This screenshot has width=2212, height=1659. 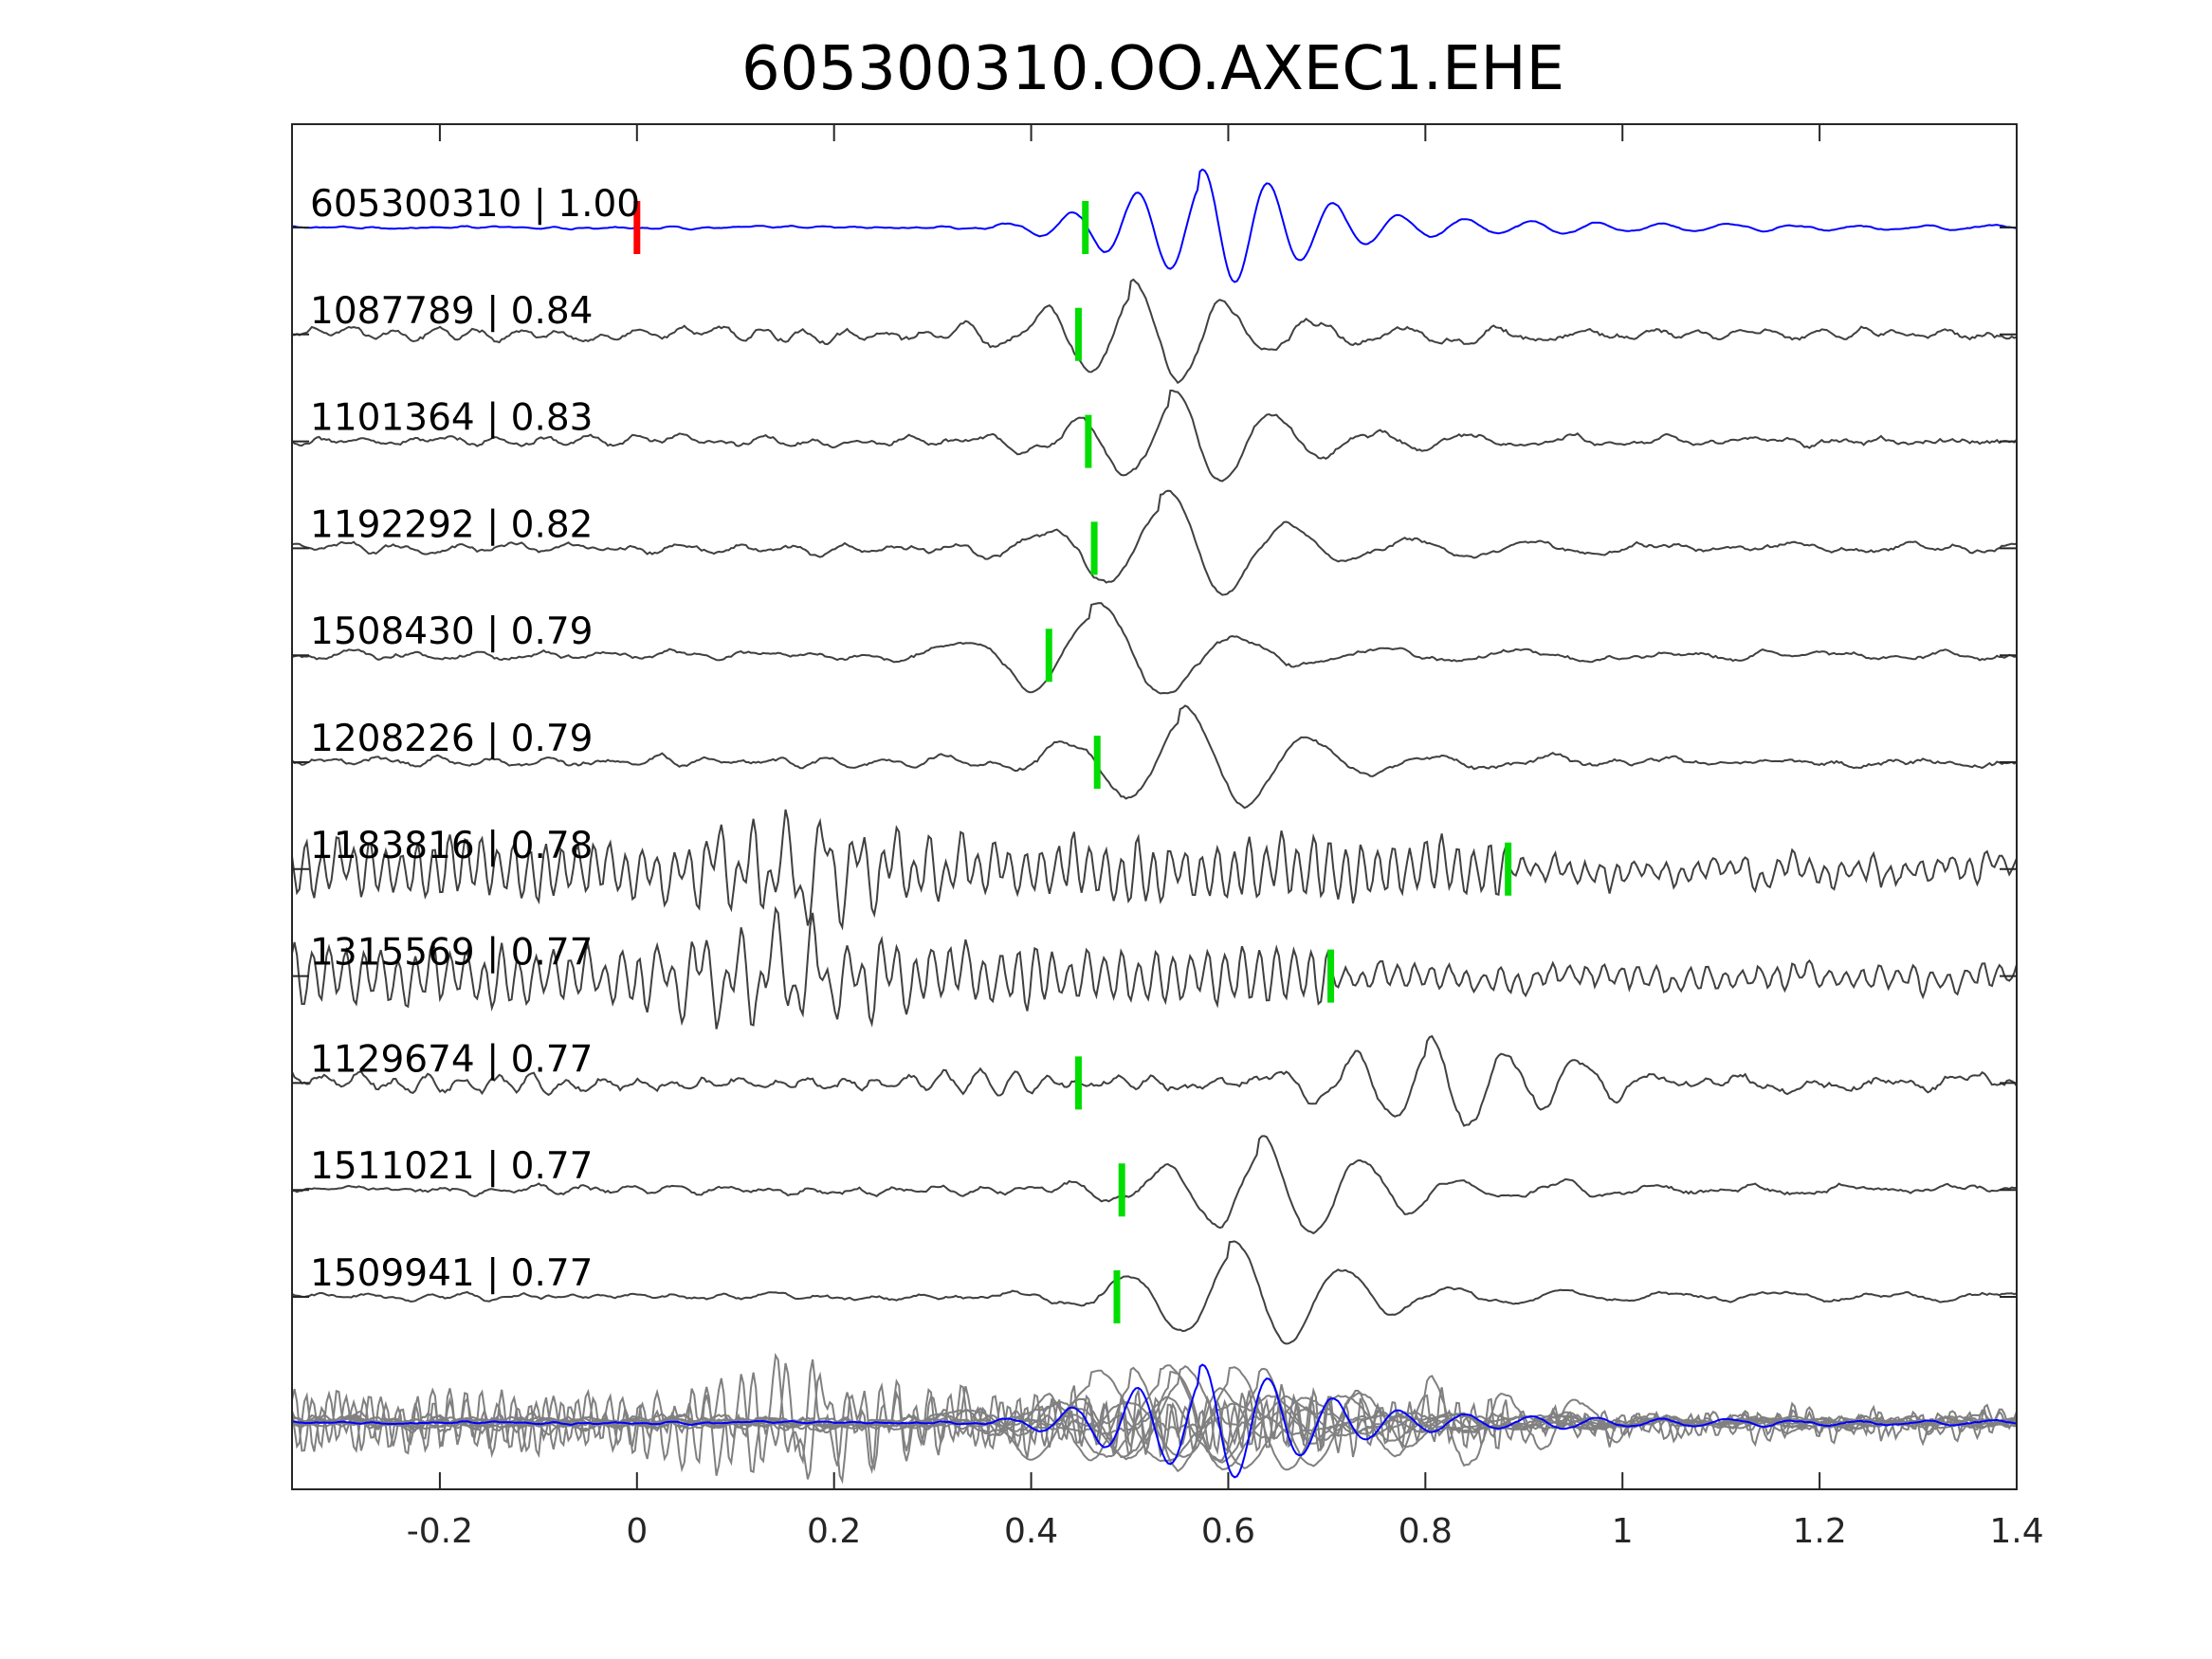 I want to click on trace-label: 1101364 | 0.83, so click(x=451, y=418).